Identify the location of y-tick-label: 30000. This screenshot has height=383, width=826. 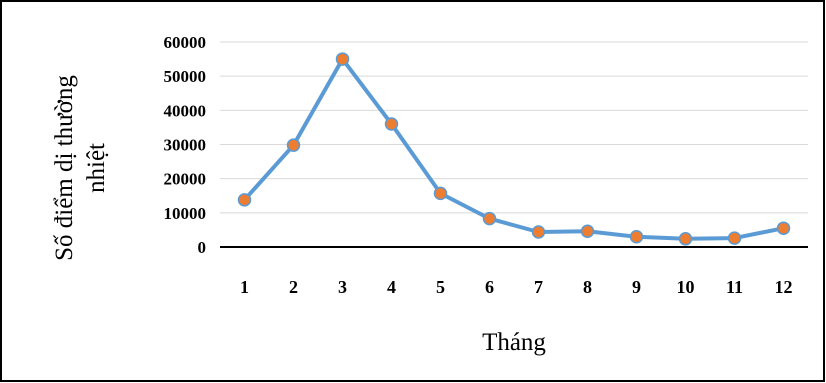
(185, 145).